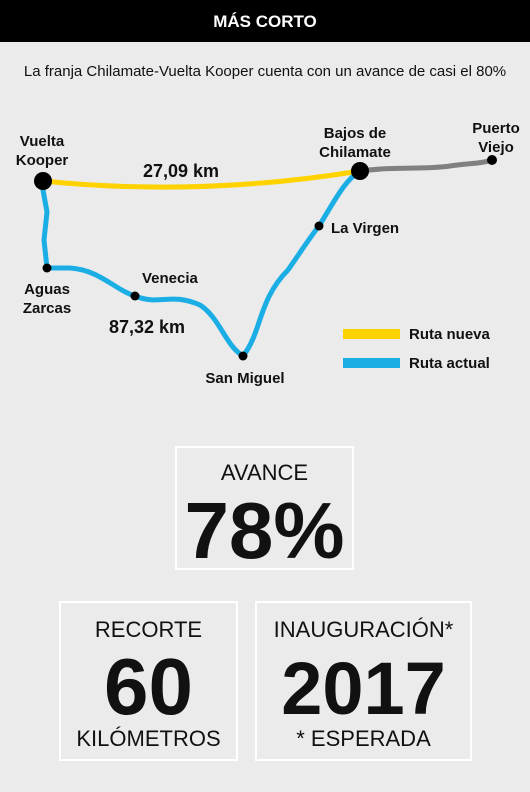 The height and width of the screenshot is (792, 530). What do you see at coordinates (148, 629) in the screenshot?
I see `stat-label: RECORTE` at bounding box center [148, 629].